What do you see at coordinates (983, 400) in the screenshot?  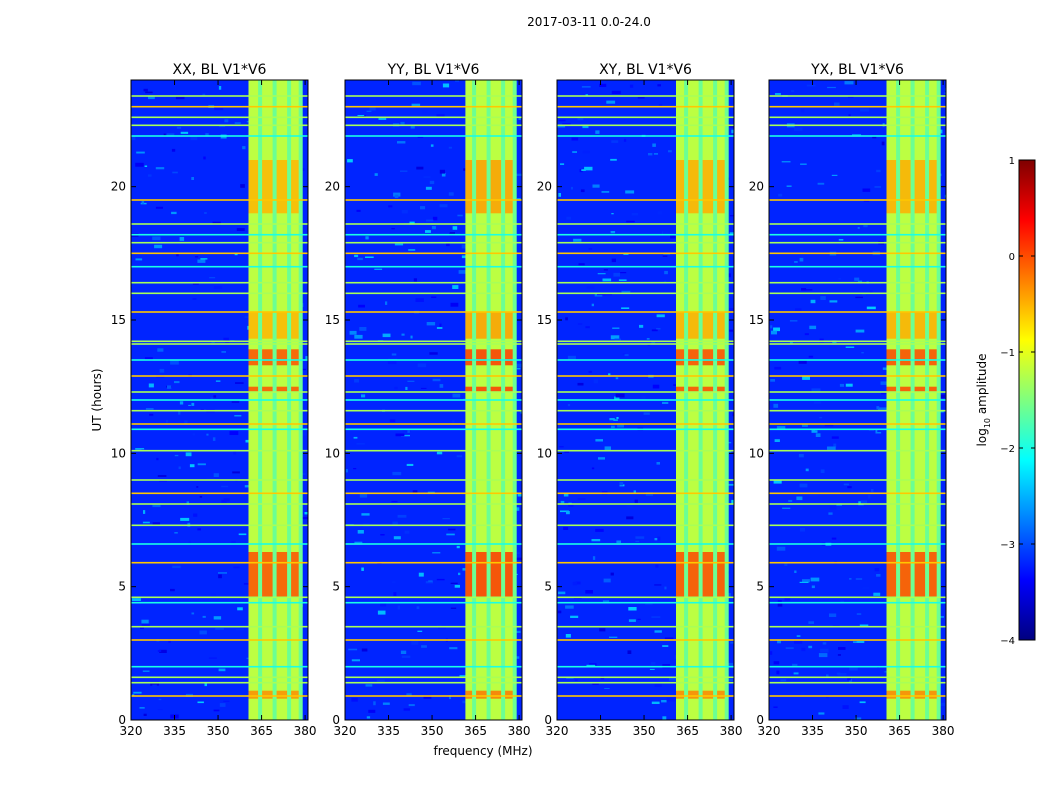 I see `colorbar-label: log10 amplitude` at bounding box center [983, 400].